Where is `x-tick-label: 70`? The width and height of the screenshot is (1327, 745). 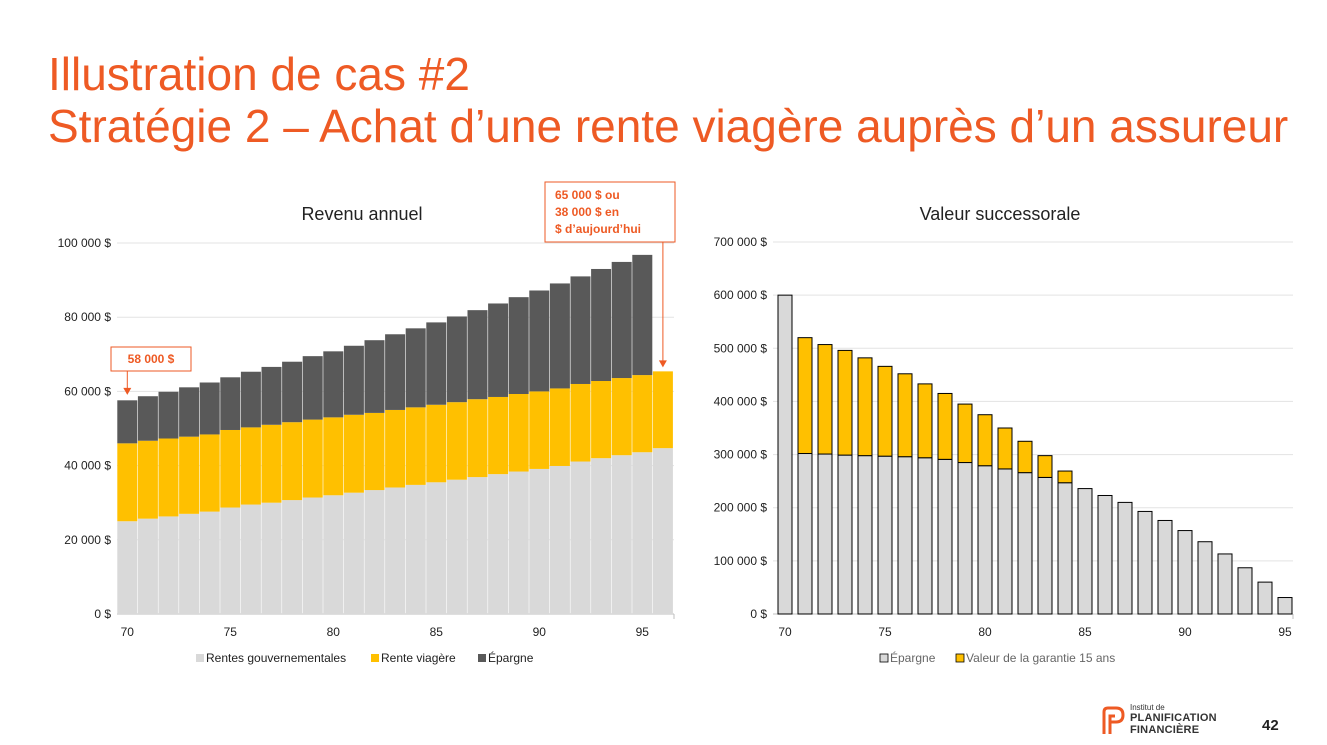 x-tick-label: 70 is located at coordinates (785, 632).